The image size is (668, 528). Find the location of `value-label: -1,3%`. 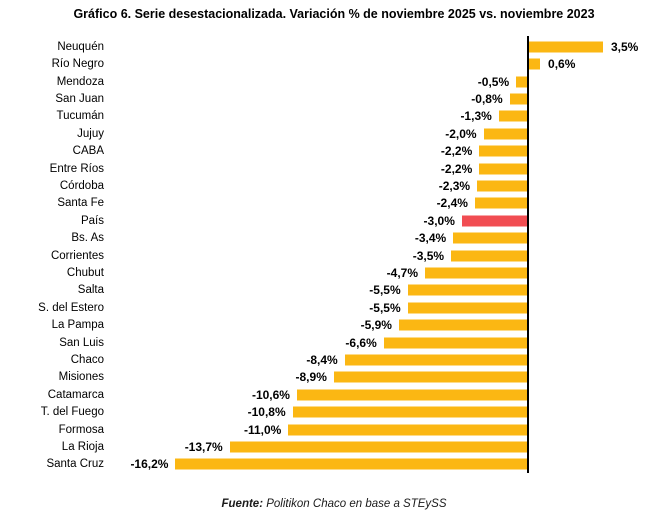

value-label: -1,3% is located at coordinates (476, 116).